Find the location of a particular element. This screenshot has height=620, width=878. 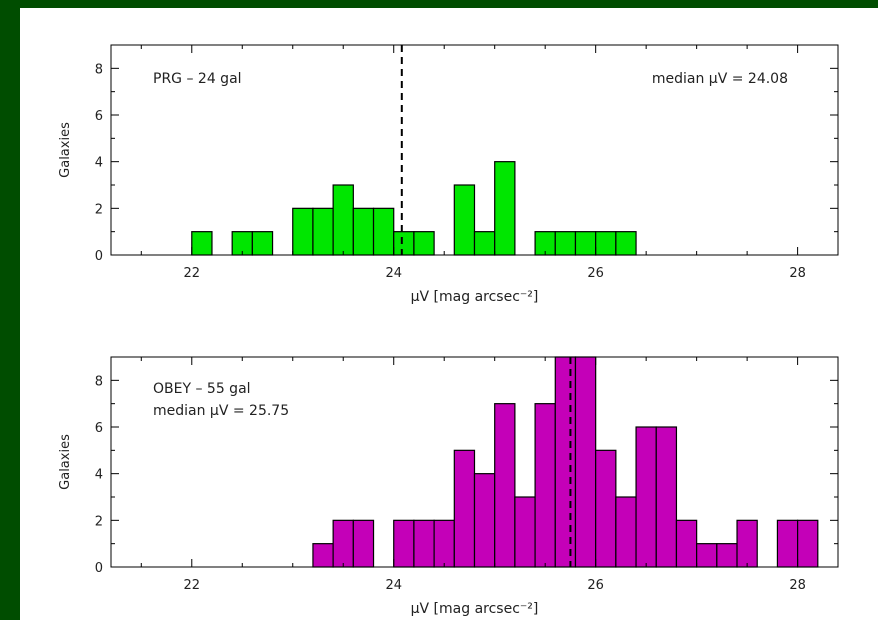

median-annotation: median μV = 25.75 is located at coordinates (221, 411).